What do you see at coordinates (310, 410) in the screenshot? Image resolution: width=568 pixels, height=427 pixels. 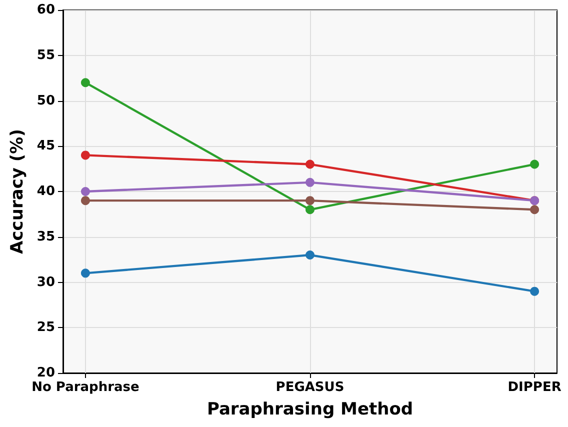 I see `x-axis-title: Paraphrasing Method` at bounding box center [310, 410].